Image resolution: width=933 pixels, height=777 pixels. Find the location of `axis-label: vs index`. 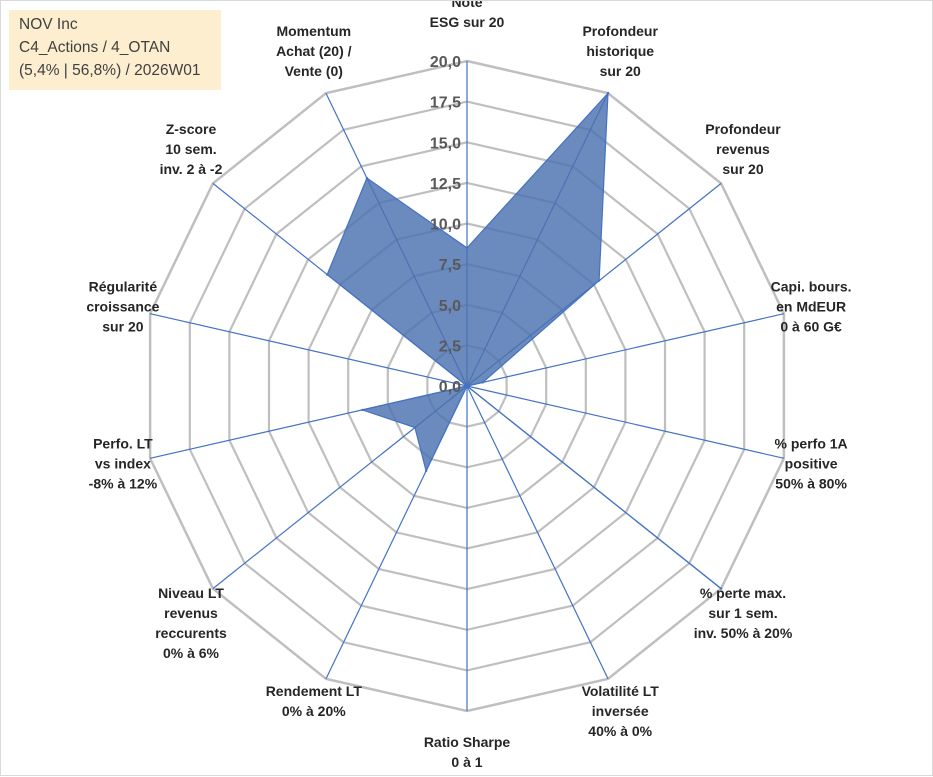

axis-label: vs index is located at coordinates (123, 464).